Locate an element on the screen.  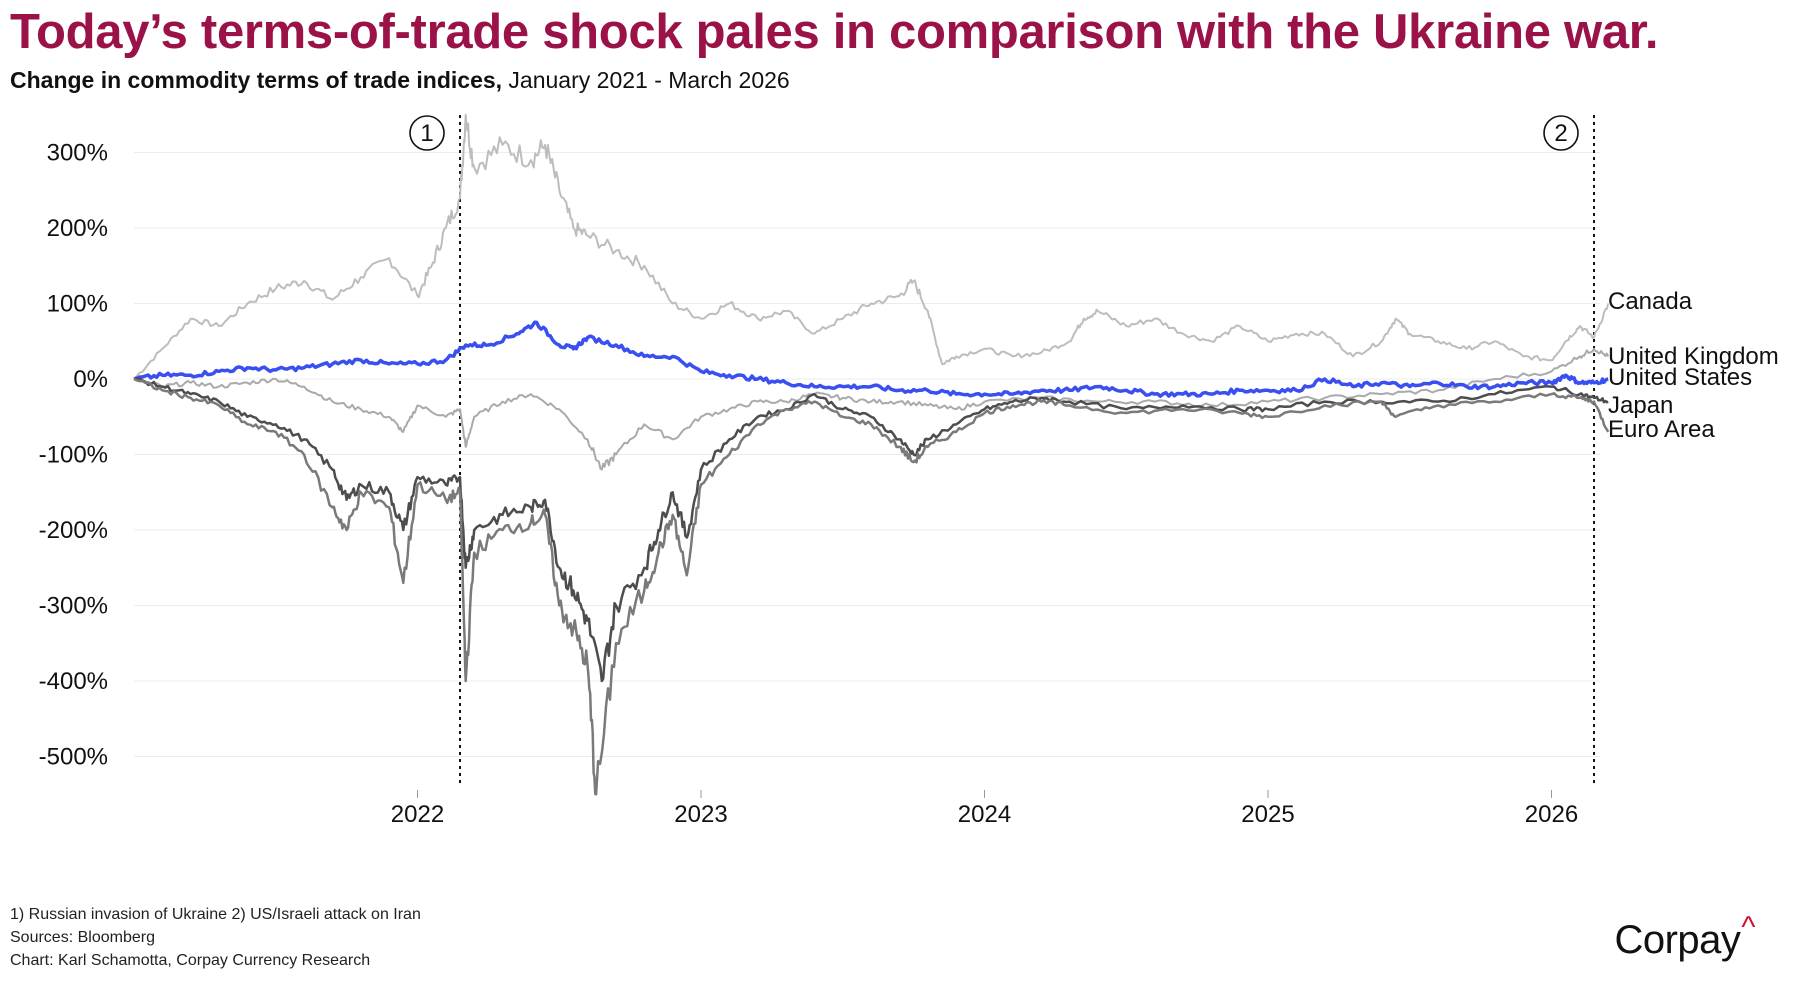
y-tick-label: 0% is located at coordinates (90, 379).